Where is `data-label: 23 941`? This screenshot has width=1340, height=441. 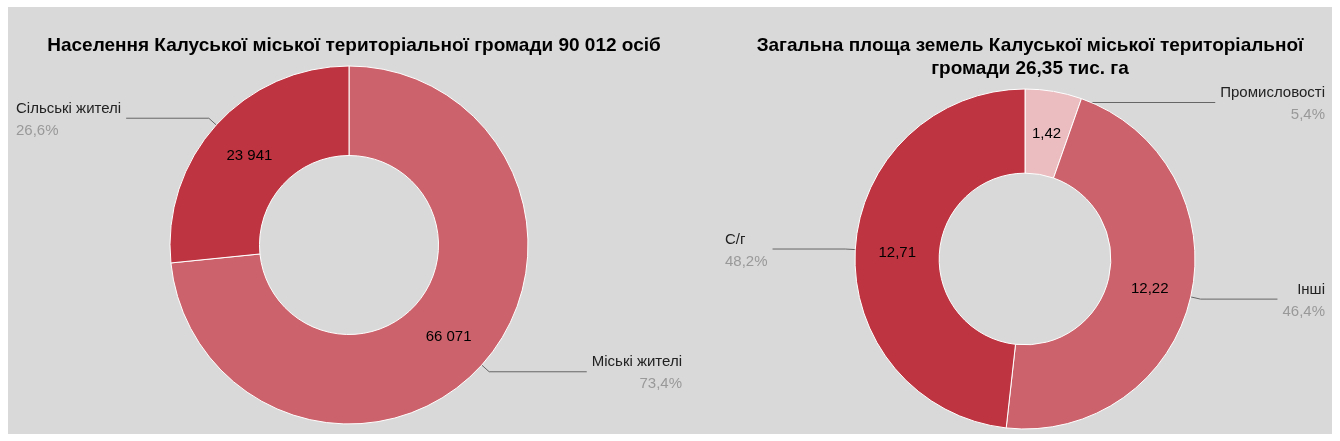 data-label: 23 941 is located at coordinates (249, 155).